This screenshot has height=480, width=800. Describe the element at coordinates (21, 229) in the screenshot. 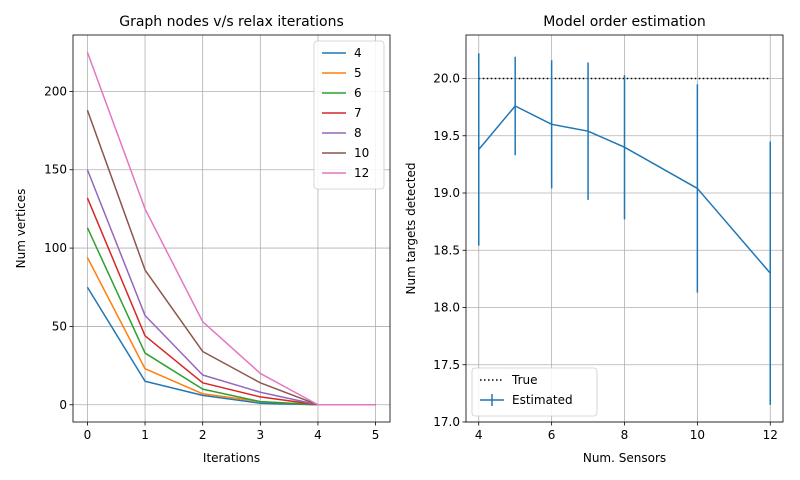

I see `y-axis-label: Num vertices` at that location.